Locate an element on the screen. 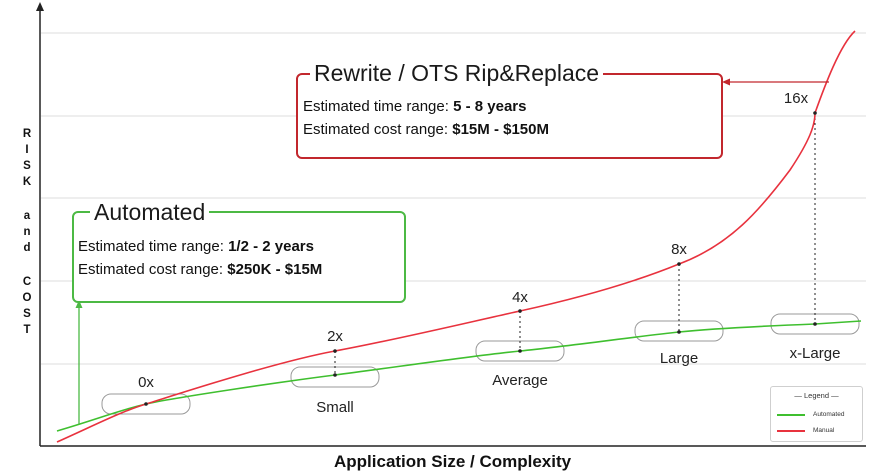 The width and height of the screenshot is (880, 475). multiplier-label-0: 0x is located at coordinates (146, 382).